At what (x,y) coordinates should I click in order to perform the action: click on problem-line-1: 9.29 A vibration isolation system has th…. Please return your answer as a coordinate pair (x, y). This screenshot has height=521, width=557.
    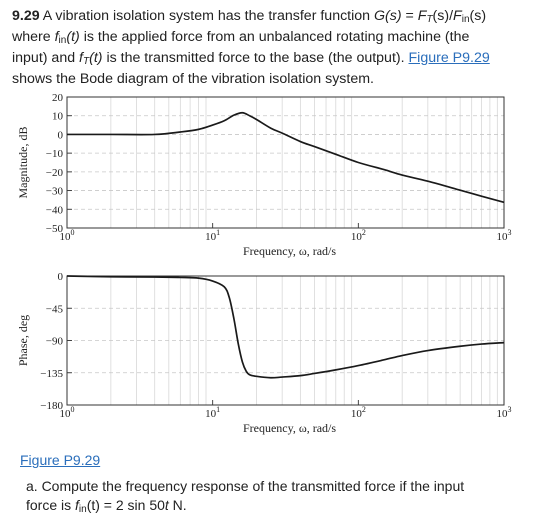
    Looking at the image, I should click on (249, 16).